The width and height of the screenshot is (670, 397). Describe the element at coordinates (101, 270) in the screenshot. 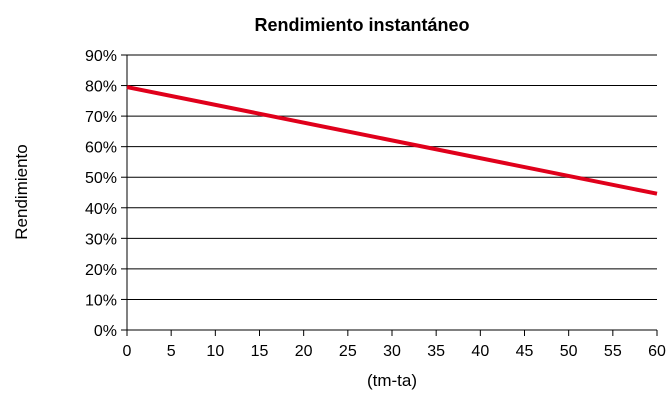

I see `y-tick-label: 20%` at that location.